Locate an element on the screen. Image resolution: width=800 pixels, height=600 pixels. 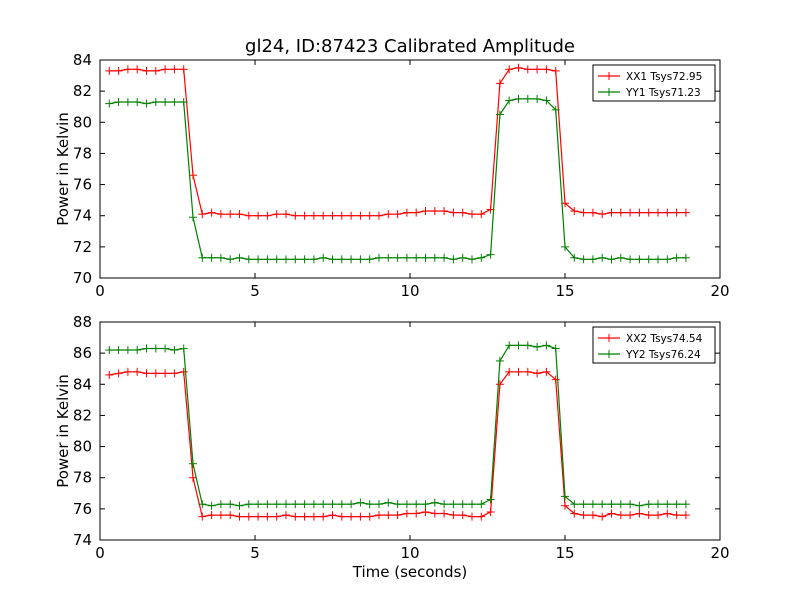
y-axis-label: Power in Kelvin is located at coordinates (63, 431).